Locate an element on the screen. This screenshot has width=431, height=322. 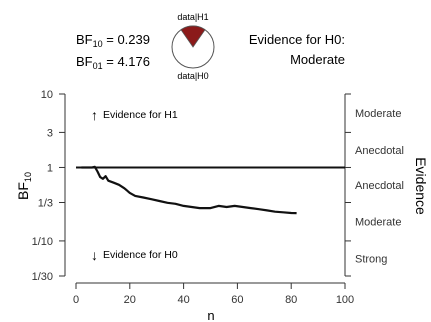
bf-series-line is located at coordinates (189, 190).